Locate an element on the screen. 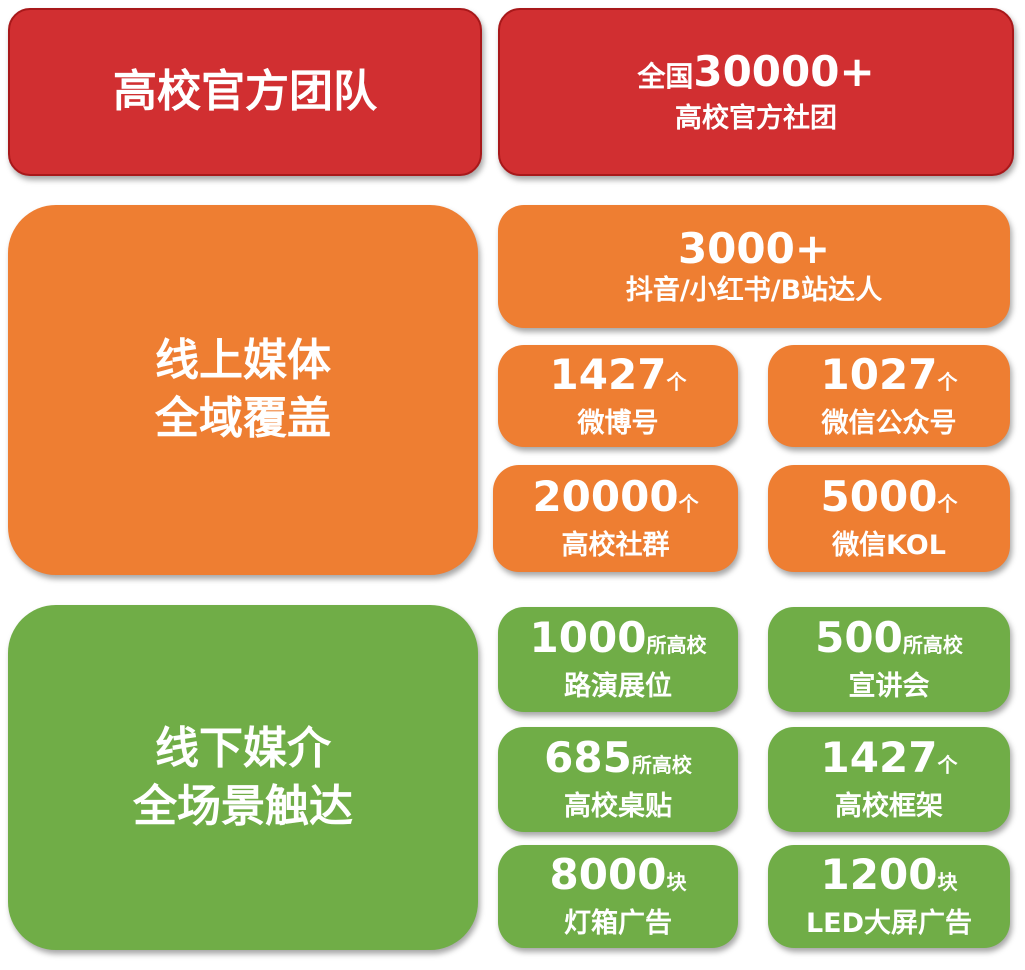 This screenshot has height=970, width=1025. stat-box: 20000个 高校社群 is located at coordinates (615, 518).